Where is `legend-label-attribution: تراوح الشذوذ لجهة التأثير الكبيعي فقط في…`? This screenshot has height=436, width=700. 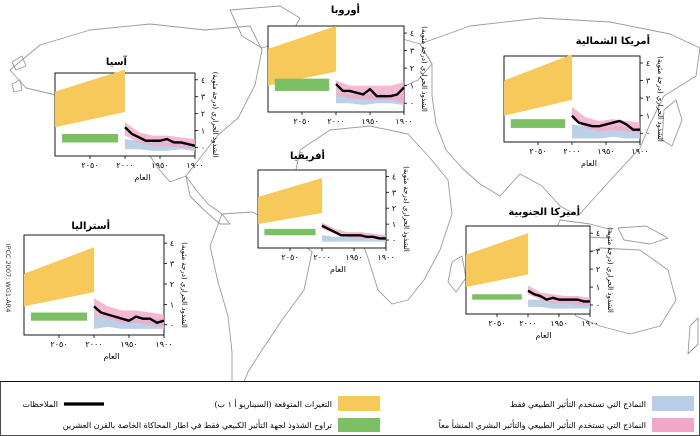
legend-label-attribution: تراوح الشذوذ لجهة التأثير الكبيعي فقط في… is located at coordinates (197, 424).